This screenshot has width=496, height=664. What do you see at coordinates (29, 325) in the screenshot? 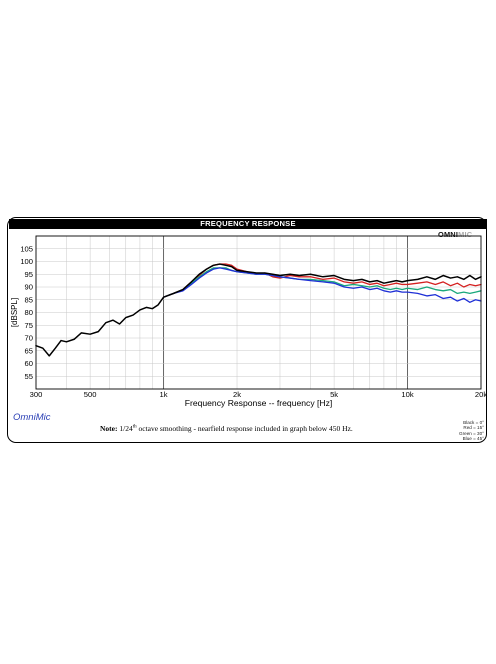
I see `y-tick-label: 75` at bounding box center [29, 325].